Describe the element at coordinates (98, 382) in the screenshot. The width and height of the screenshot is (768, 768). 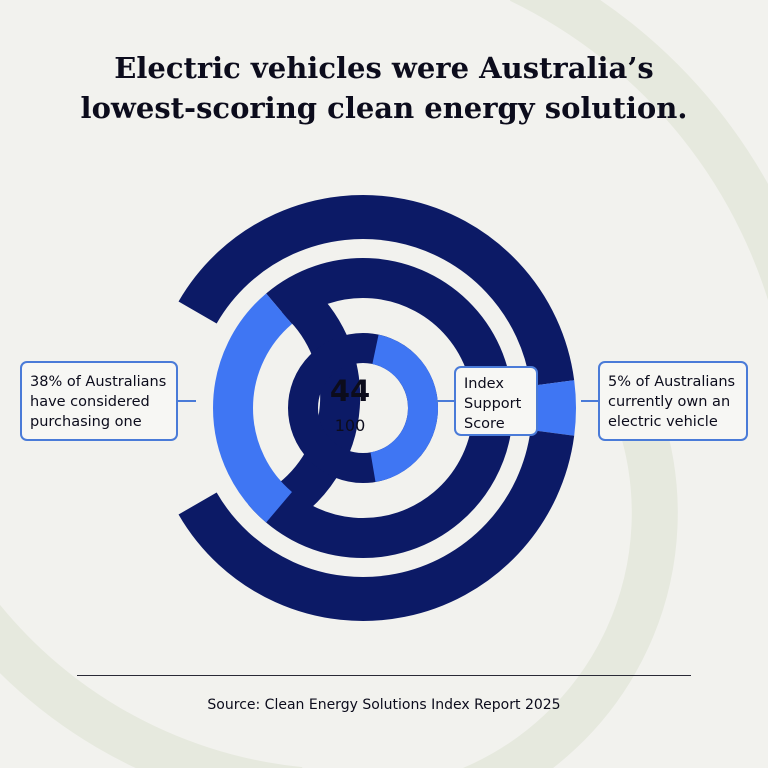
I see `callout-middle-line-1: 38% of Australians` at that location.